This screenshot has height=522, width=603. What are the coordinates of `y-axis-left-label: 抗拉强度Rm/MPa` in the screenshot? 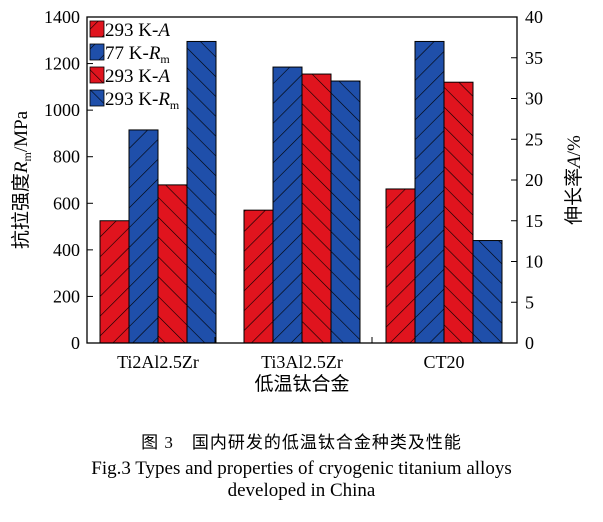 It's located at (22, 179).